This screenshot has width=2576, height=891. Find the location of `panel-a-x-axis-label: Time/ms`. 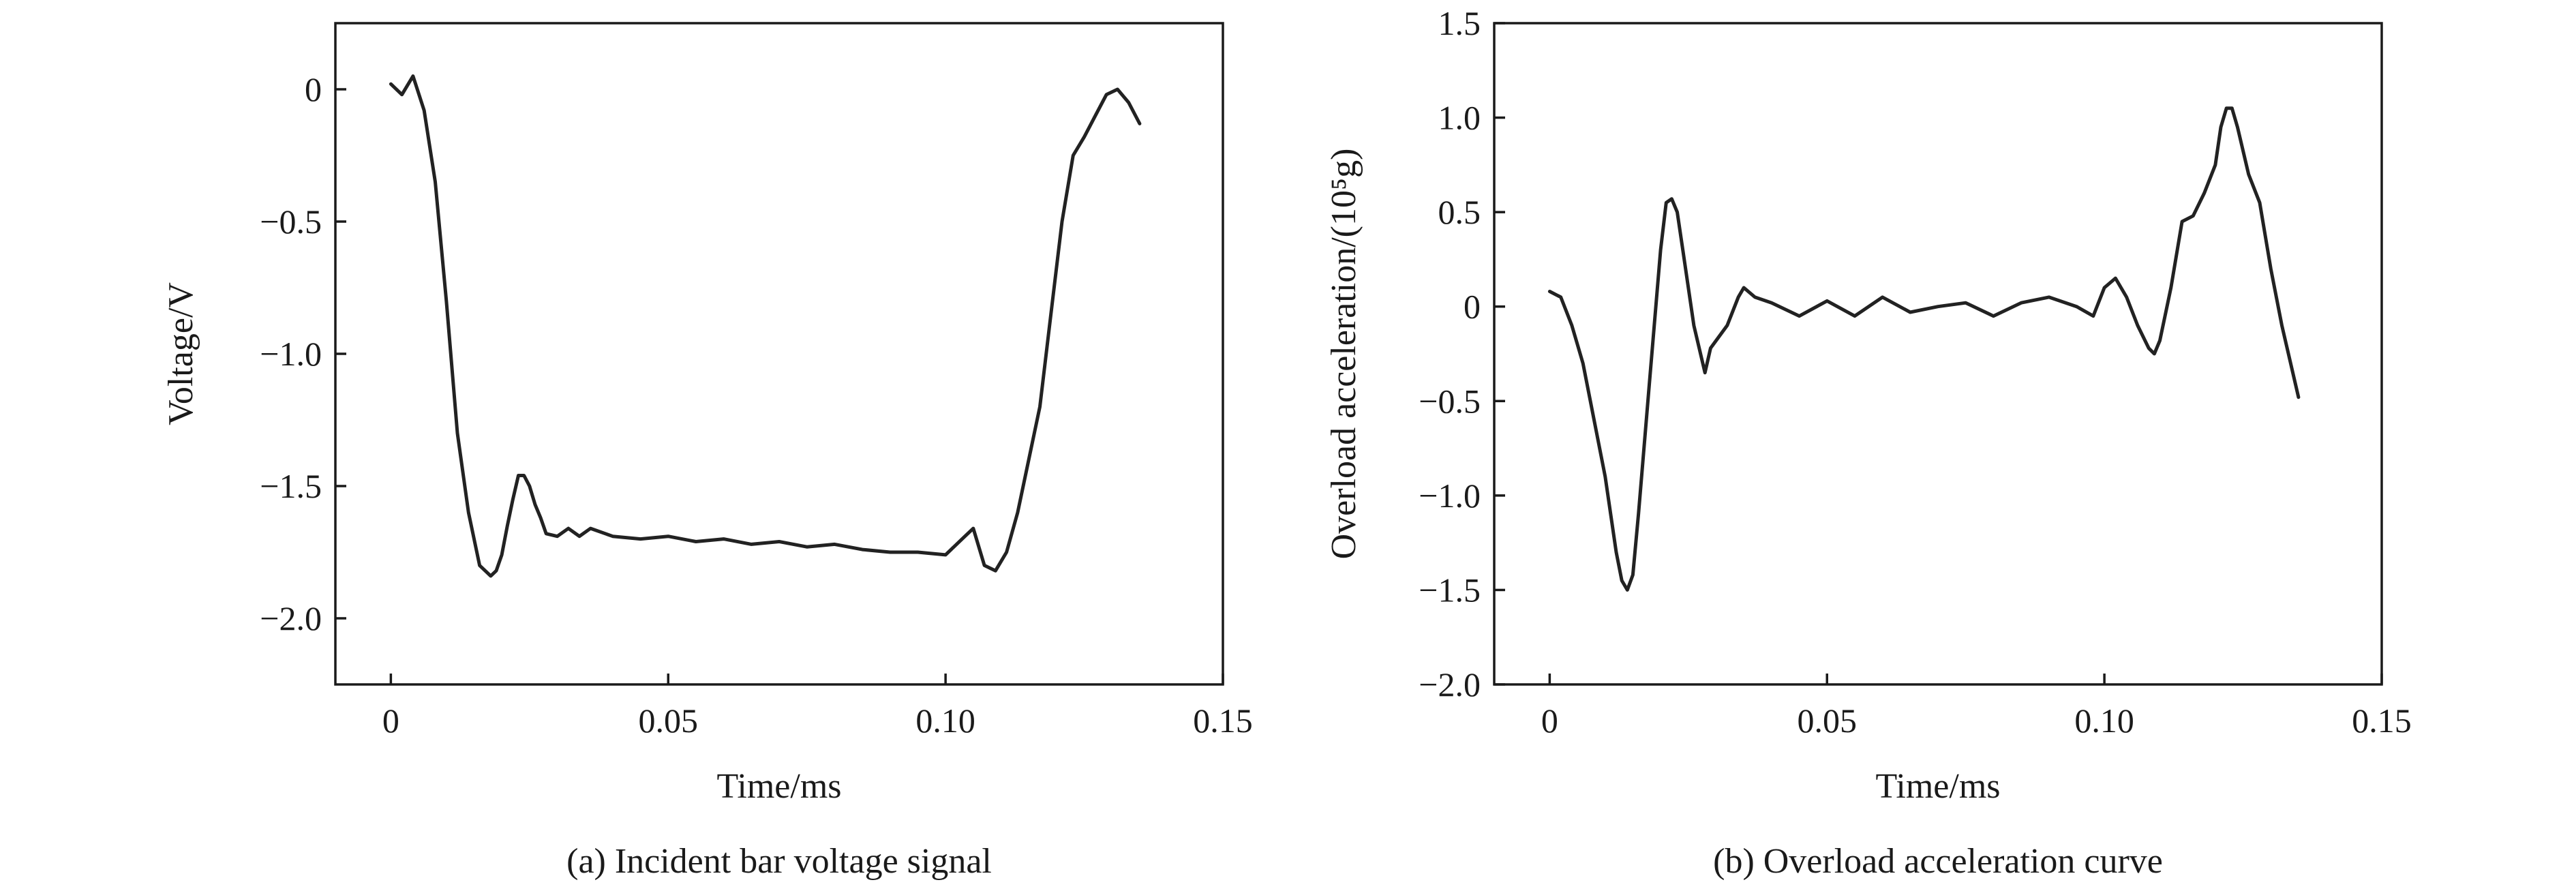

panel-a-x-axis-label: Time/ms is located at coordinates (779, 786).